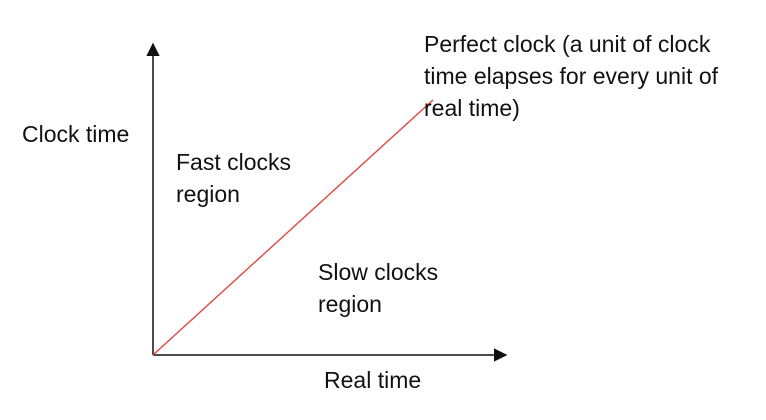 This screenshot has height=420, width=766. I want to click on slow-clocks-region-label: Slow clocks region, so click(378, 288).